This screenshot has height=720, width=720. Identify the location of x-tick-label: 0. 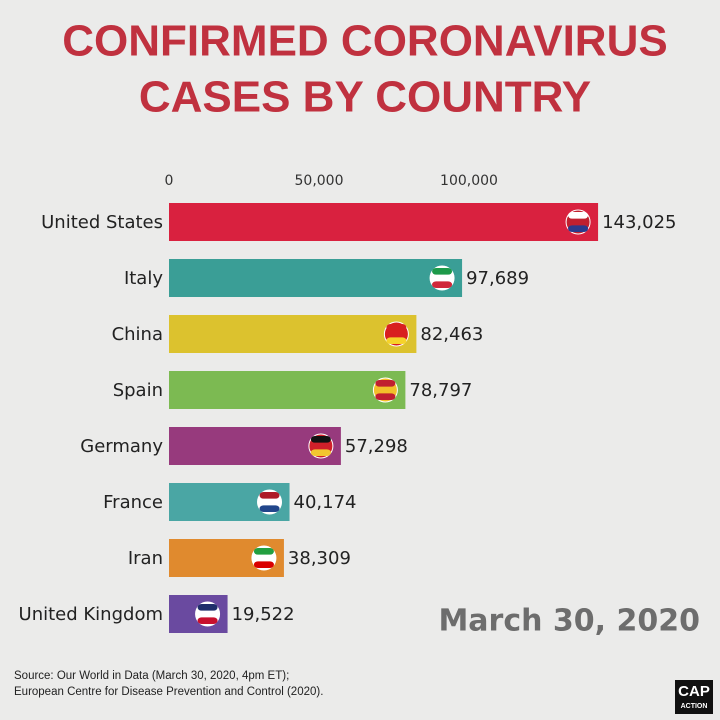
(169, 181).